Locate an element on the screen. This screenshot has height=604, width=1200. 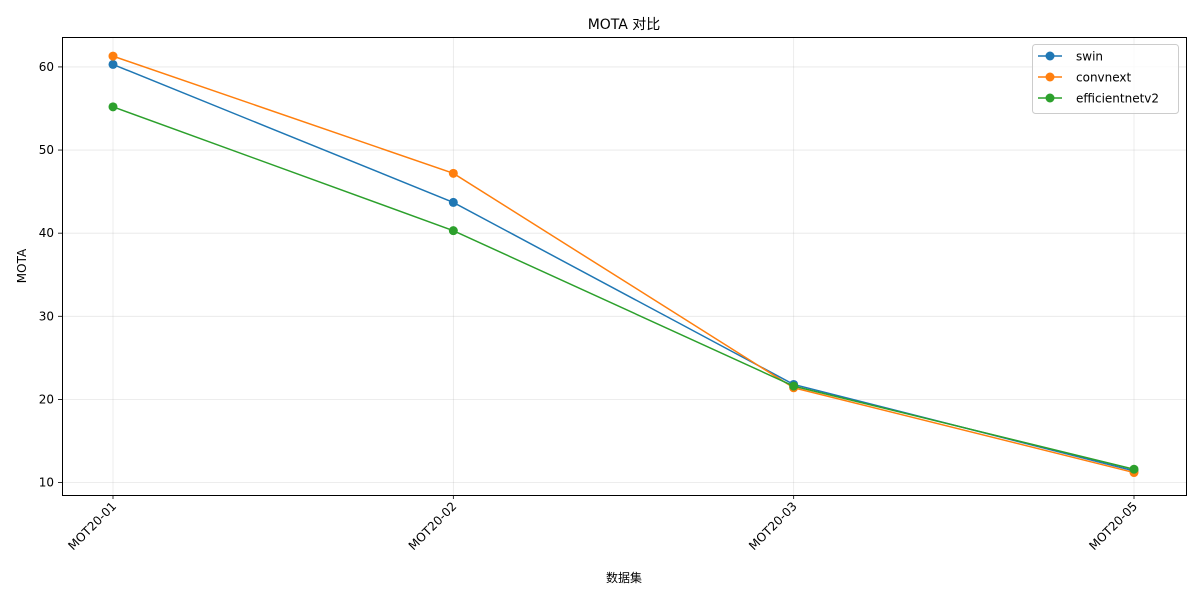
y-tick-label: 30 is located at coordinates (46, 316).